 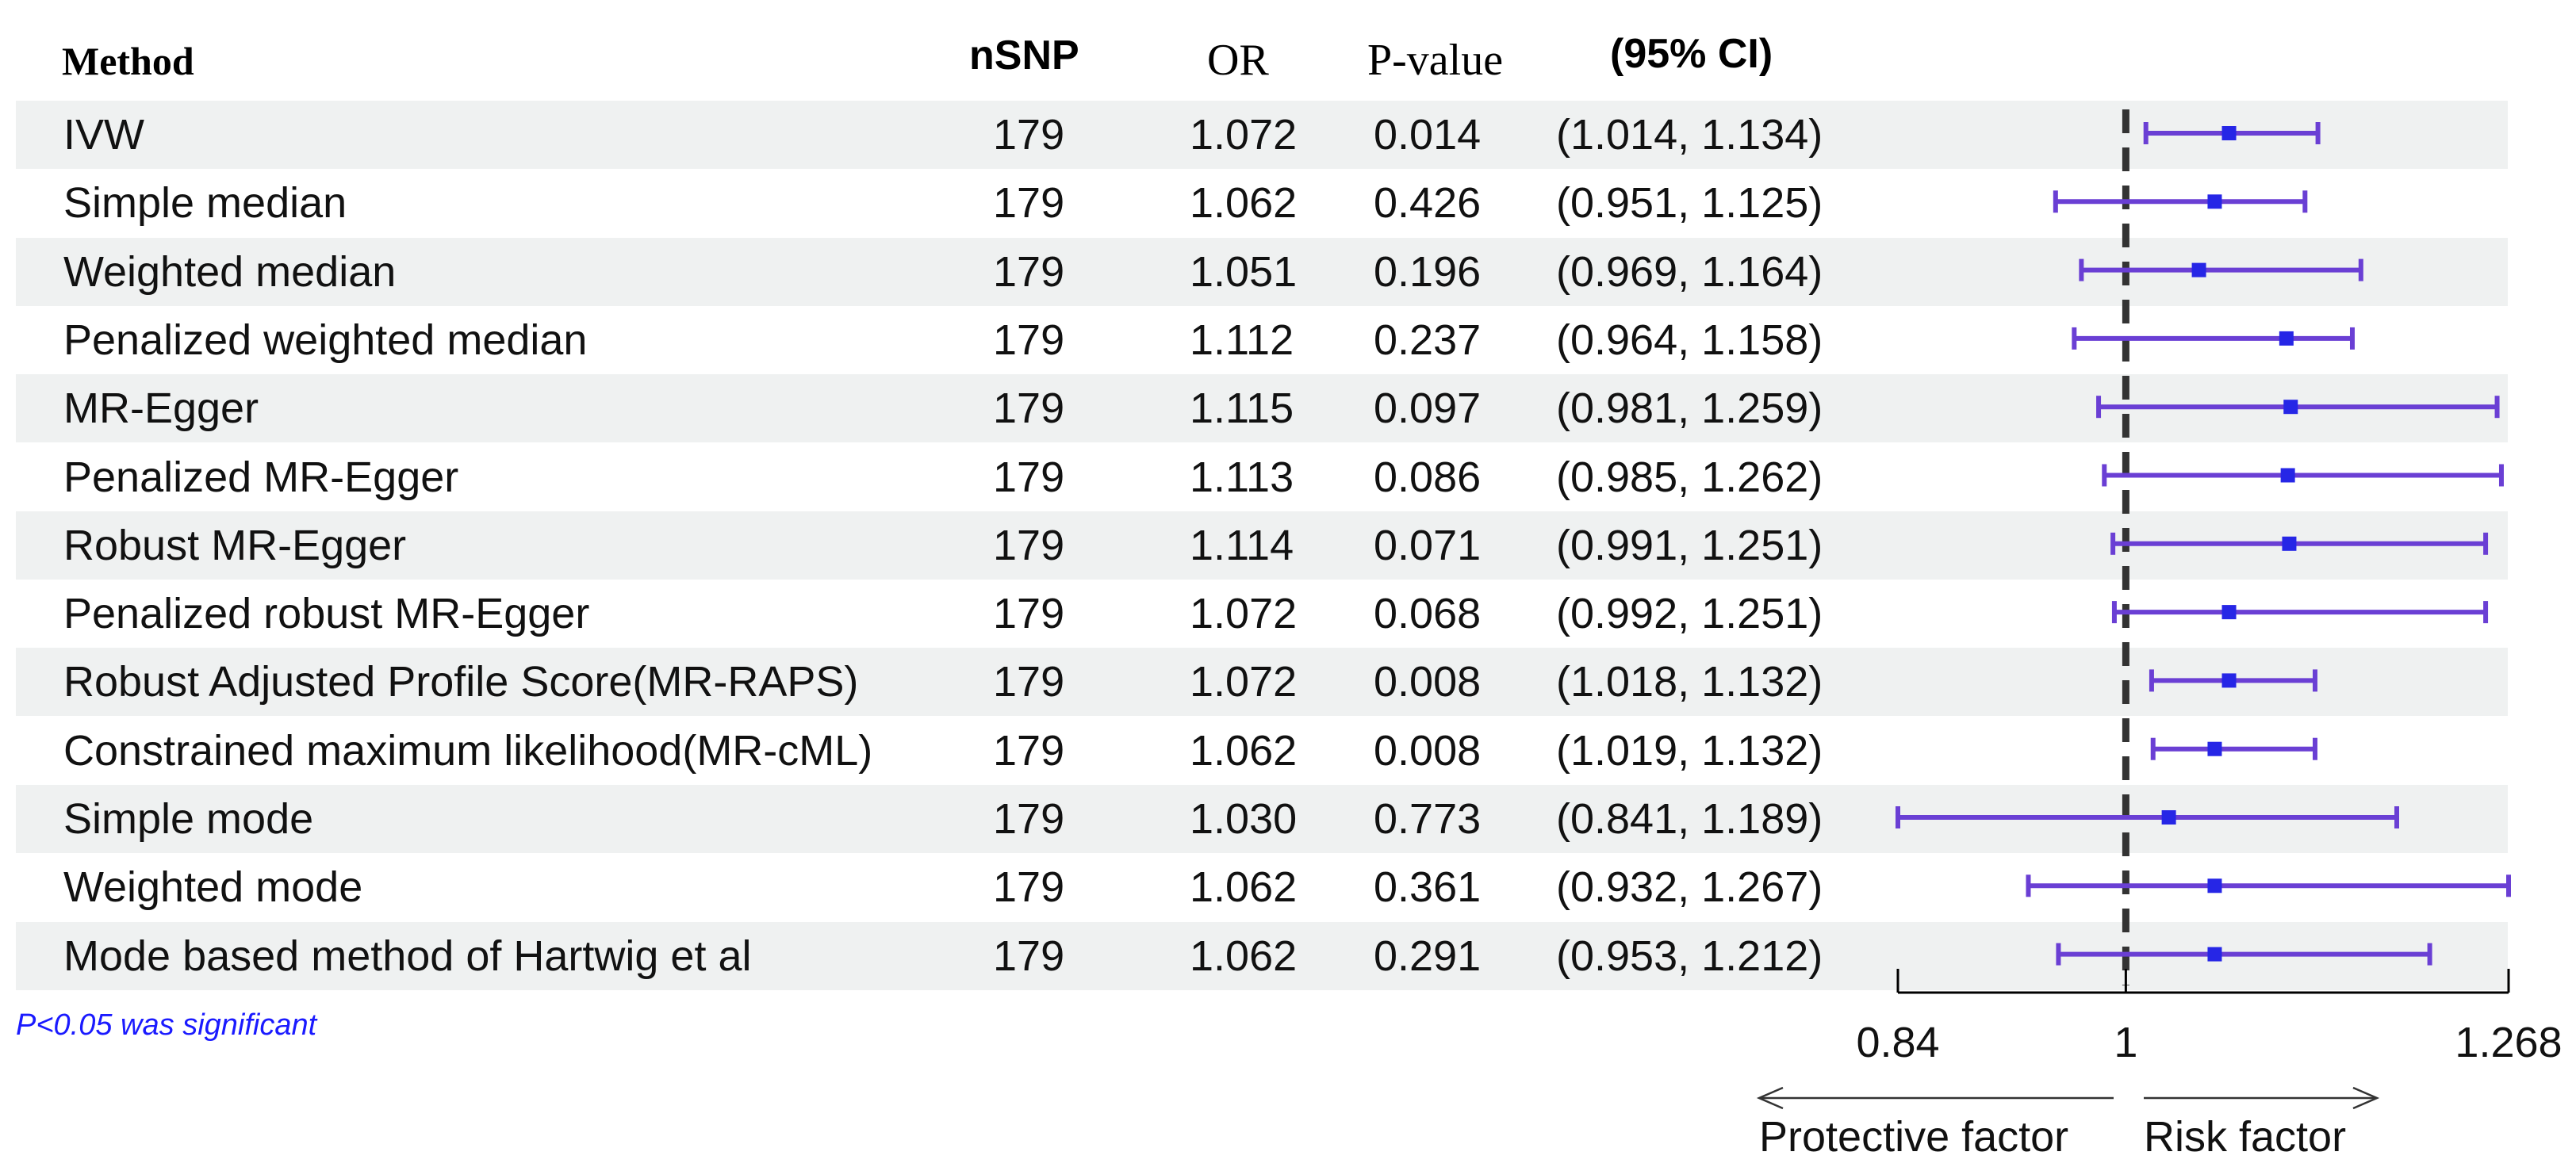 I want to click on table-row: Simple median 179 1.062 0.426 (0.951, 1.125), so click(x=1262, y=203).